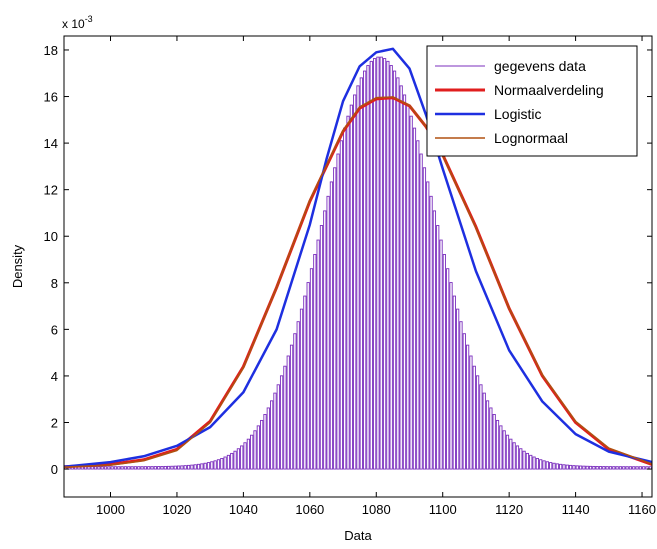 This screenshot has height=549, width=657. Describe the element at coordinates (576, 509) in the screenshot. I see `x-tick-label: 1140` at that location.